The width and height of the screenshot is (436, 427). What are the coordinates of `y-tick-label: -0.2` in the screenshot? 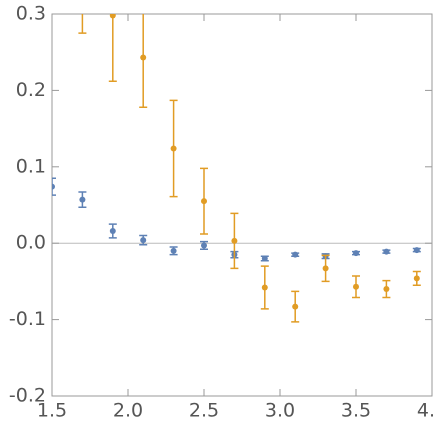 It's located at (27, 396).